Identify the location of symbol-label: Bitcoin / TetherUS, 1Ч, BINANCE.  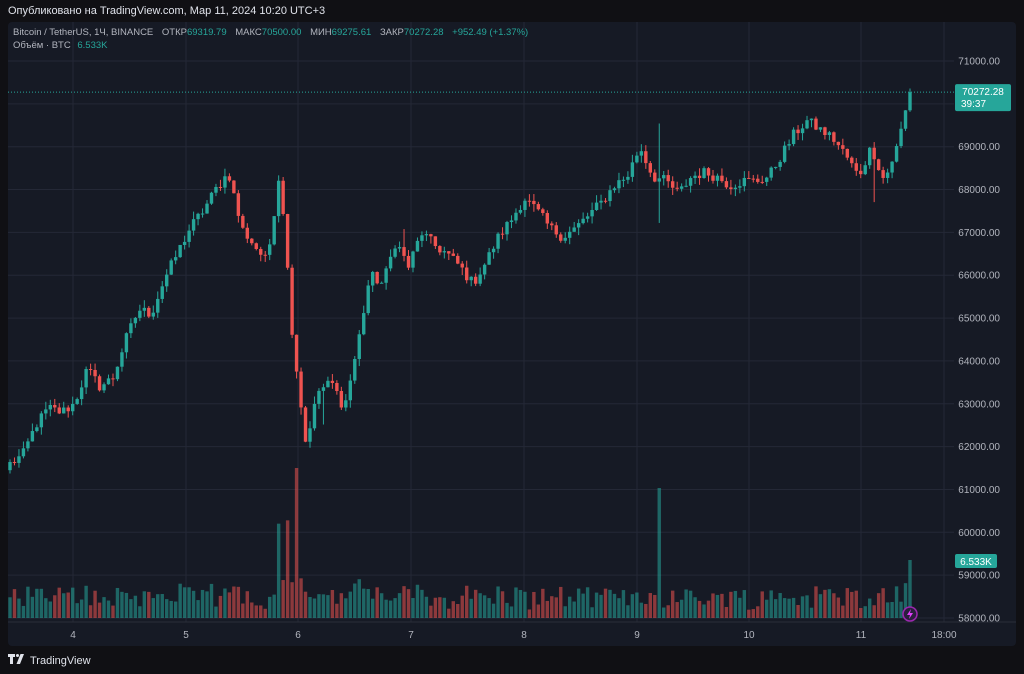
(83, 32).